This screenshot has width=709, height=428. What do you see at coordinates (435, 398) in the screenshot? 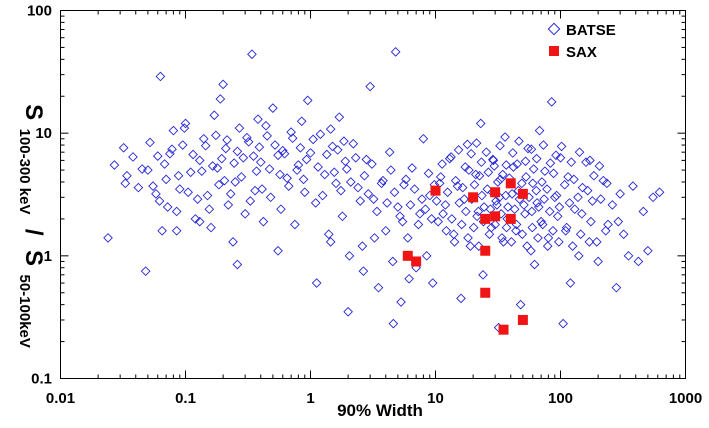
I see `x-tick-label: 10` at bounding box center [435, 398].